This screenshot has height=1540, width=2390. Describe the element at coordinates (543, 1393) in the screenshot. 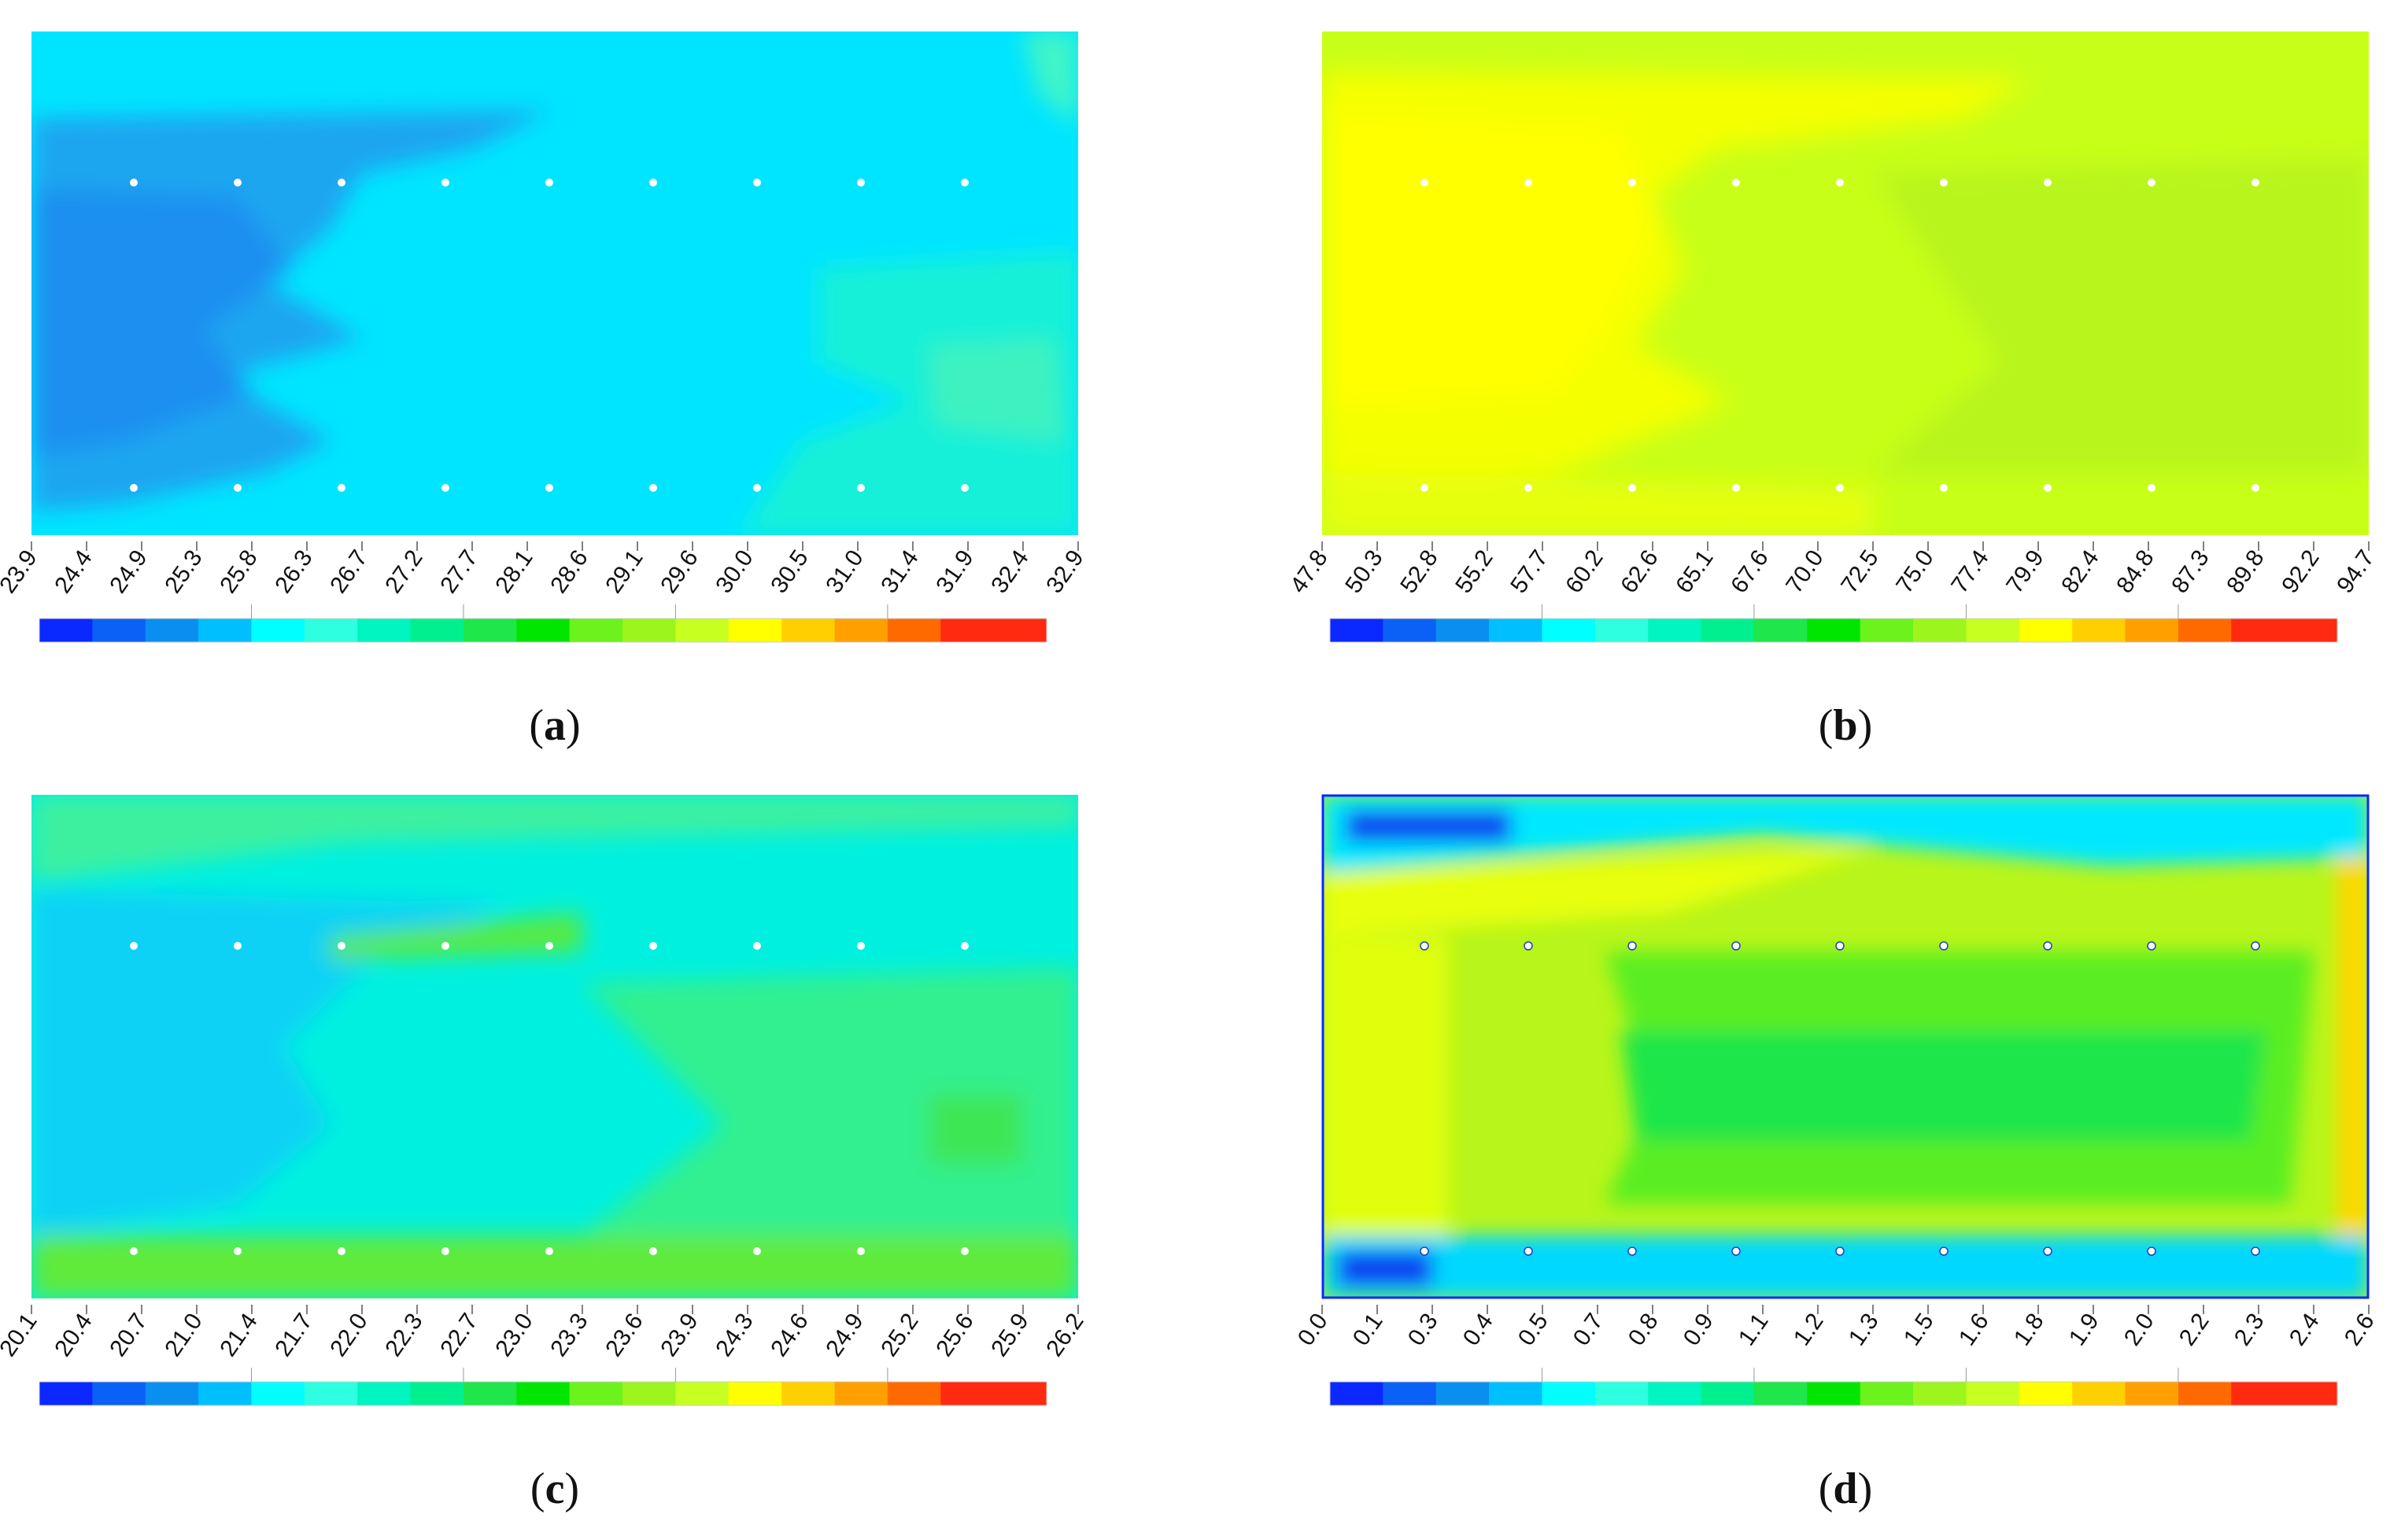

I see `colorbar-frame` at that location.